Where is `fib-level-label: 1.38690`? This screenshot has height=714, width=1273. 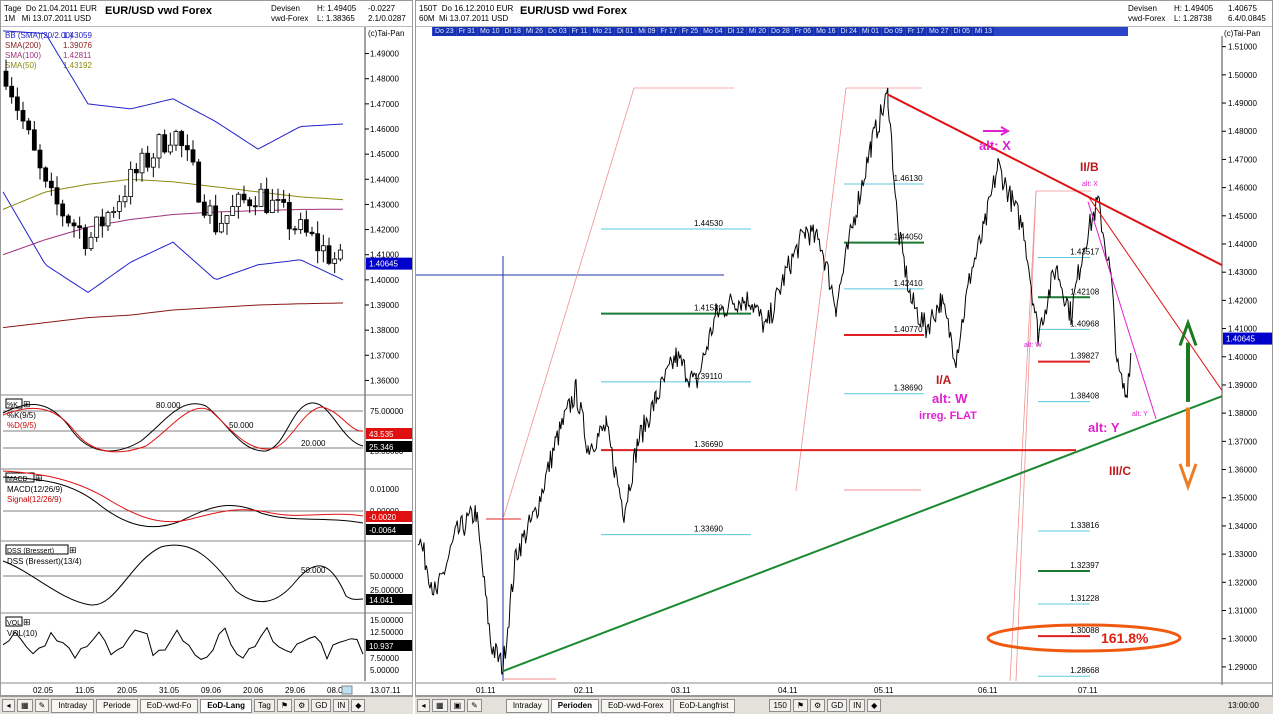
fib-level-label: 1.38690 is located at coordinates (908, 388).